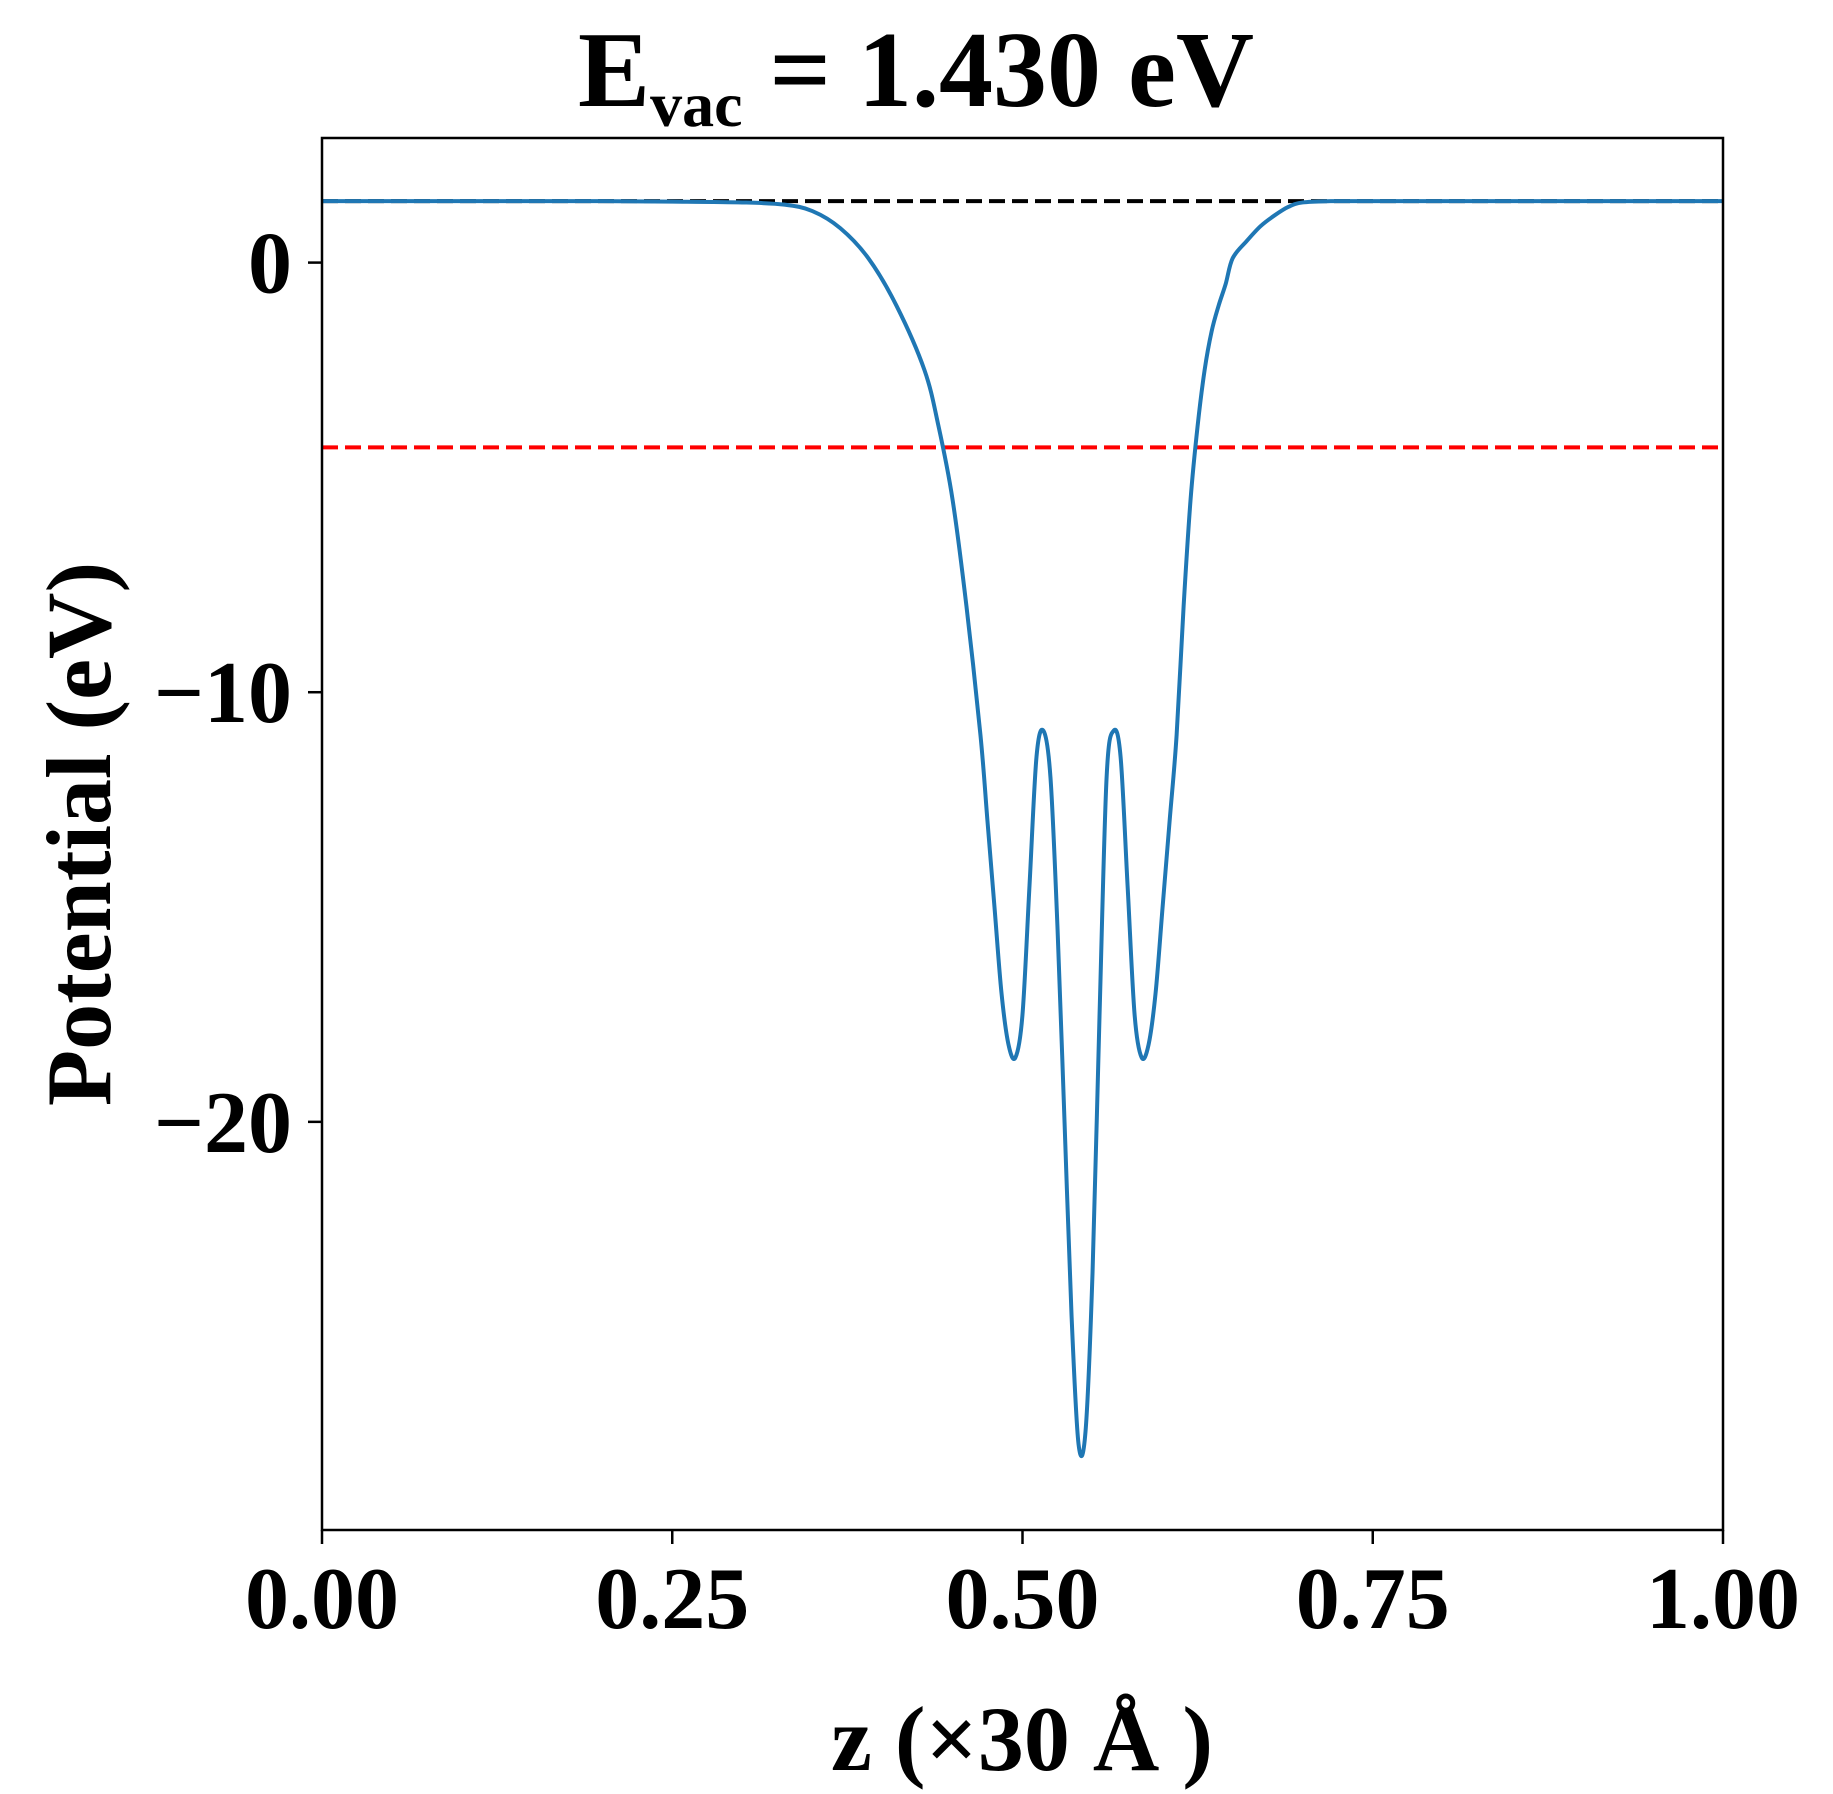 This screenshot has width=1833, height=1794. Describe the element at coordinates (79, 834) in the screenshot. I see `y-axis-label: Potential (eV)` at that location.